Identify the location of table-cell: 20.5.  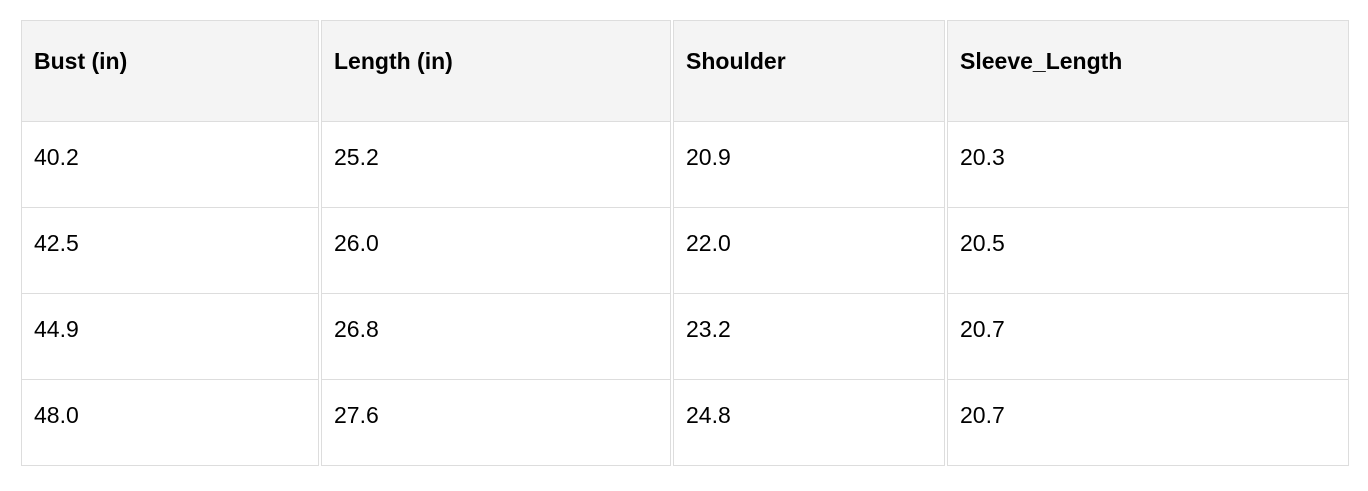
(1148, 251).